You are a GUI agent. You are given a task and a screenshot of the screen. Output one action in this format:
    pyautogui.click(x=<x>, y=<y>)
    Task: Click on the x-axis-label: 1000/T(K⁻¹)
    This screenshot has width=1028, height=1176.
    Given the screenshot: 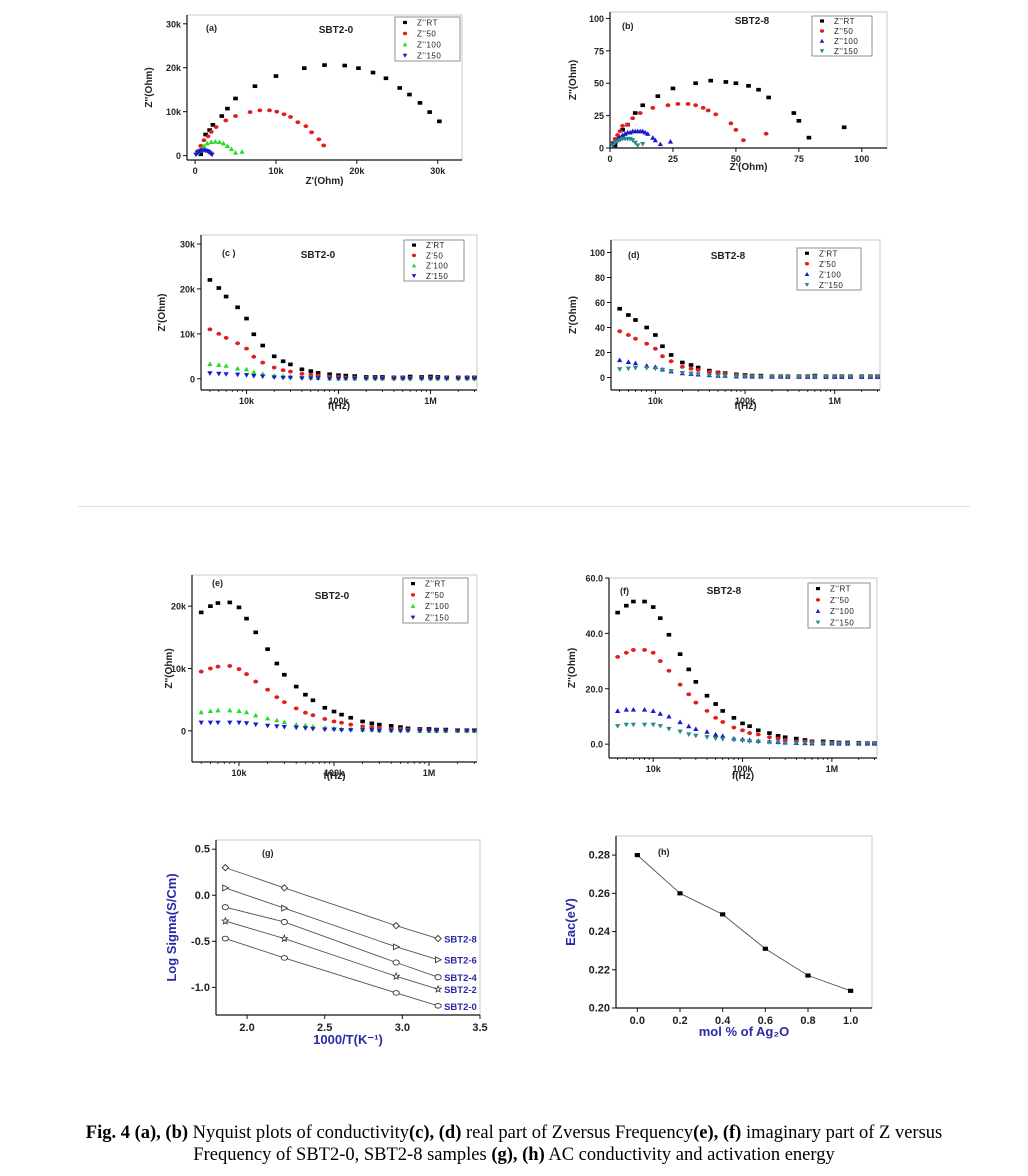 What is the action you would take?
    pyautogui.click(x=348, y=1039)
    